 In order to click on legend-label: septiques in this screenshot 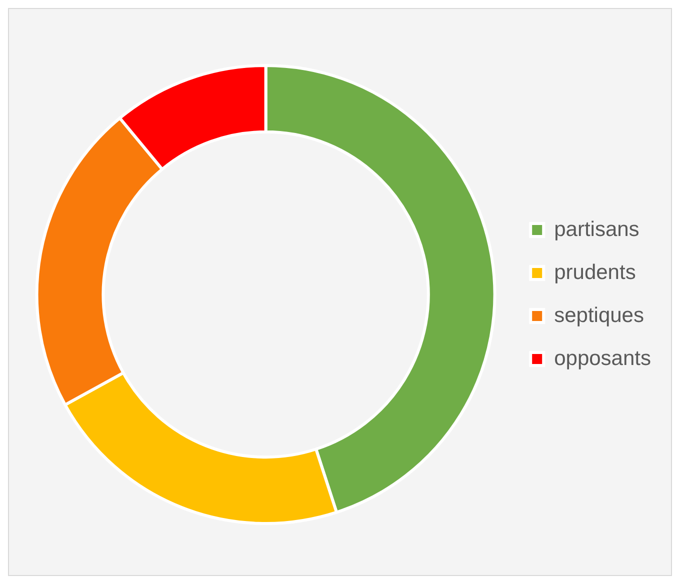, I will do `click(599, 315)`.